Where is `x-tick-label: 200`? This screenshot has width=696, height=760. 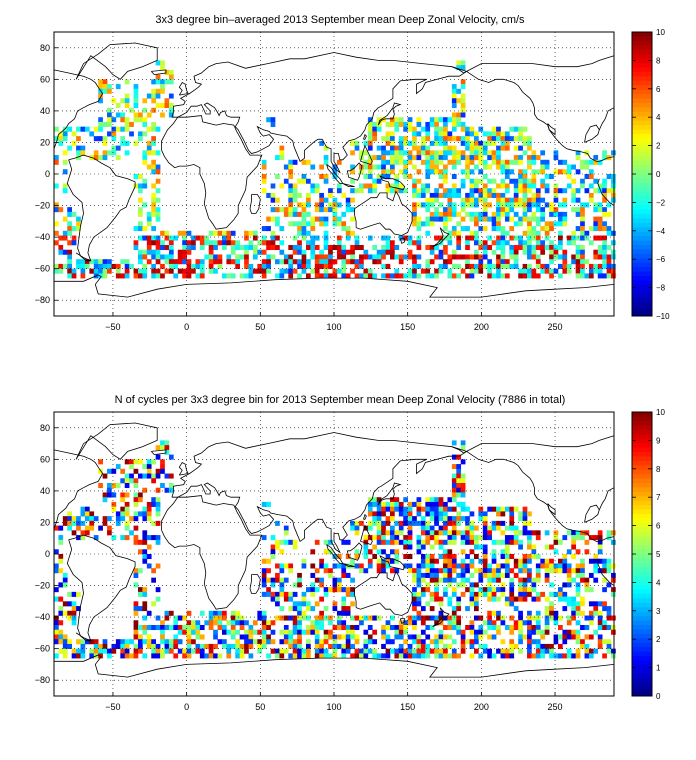 x-tick-label: 200 is located at coordinates (481, 327).